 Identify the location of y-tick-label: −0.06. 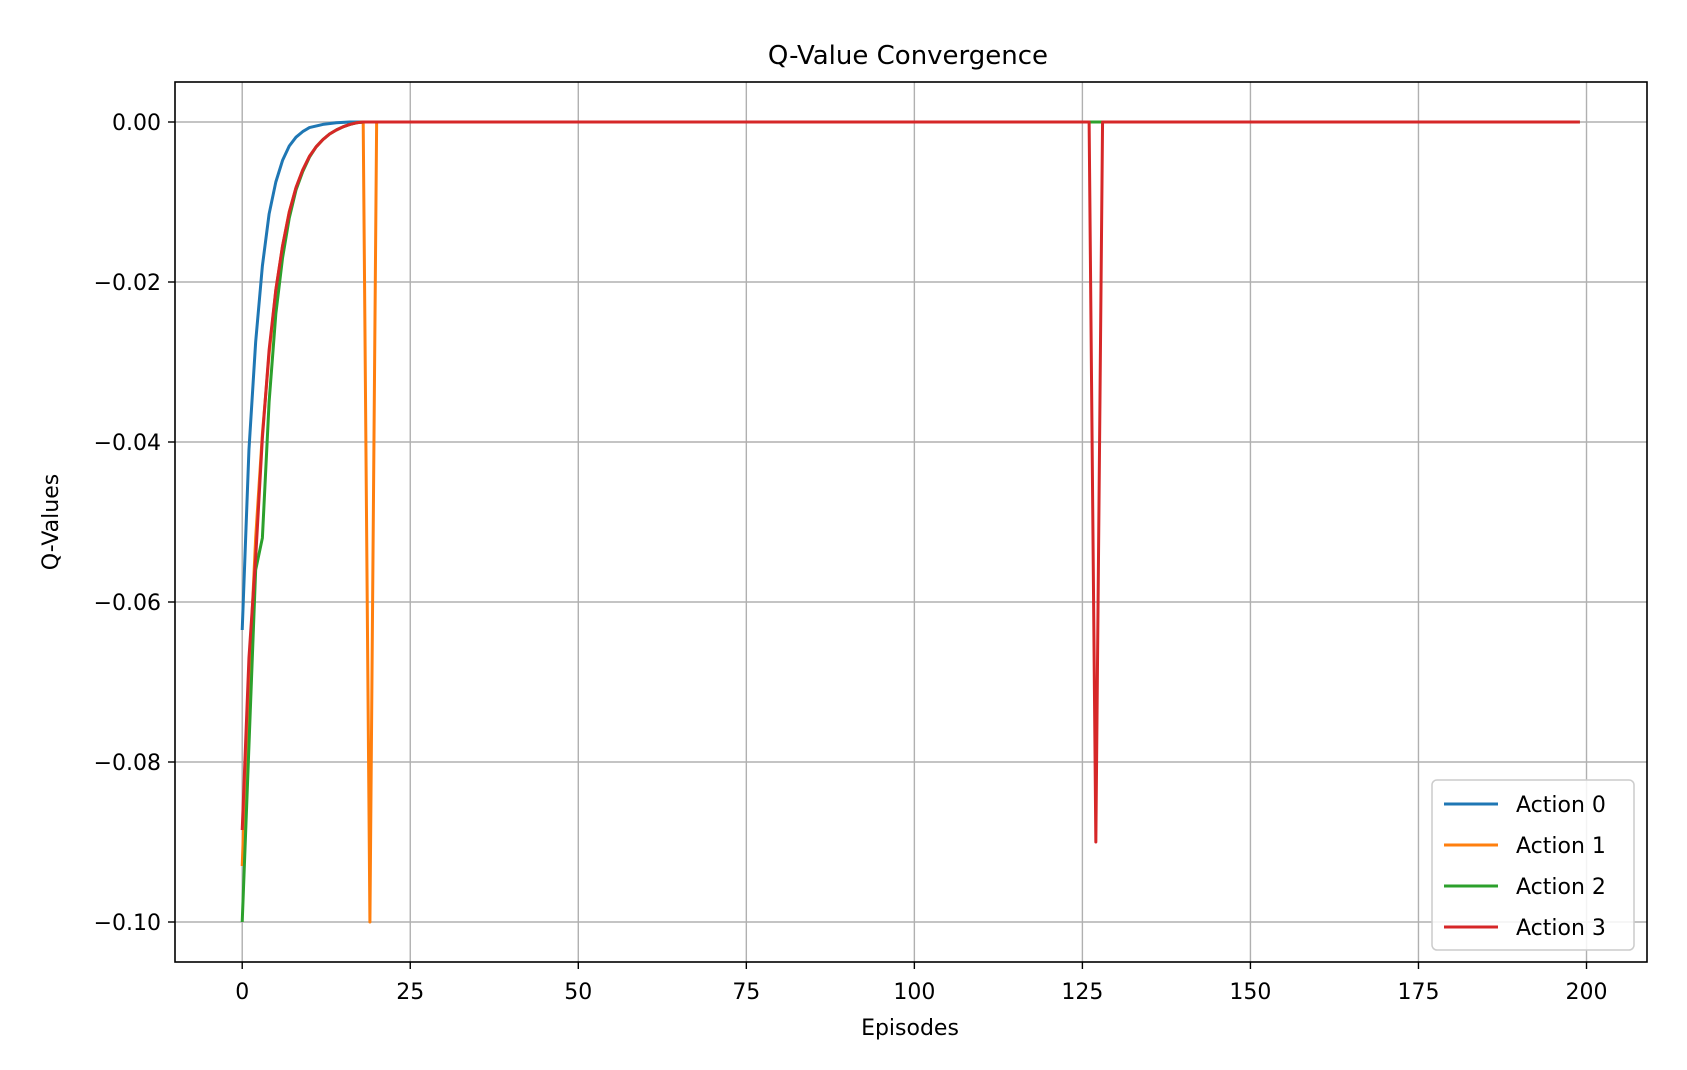
(127, 603).